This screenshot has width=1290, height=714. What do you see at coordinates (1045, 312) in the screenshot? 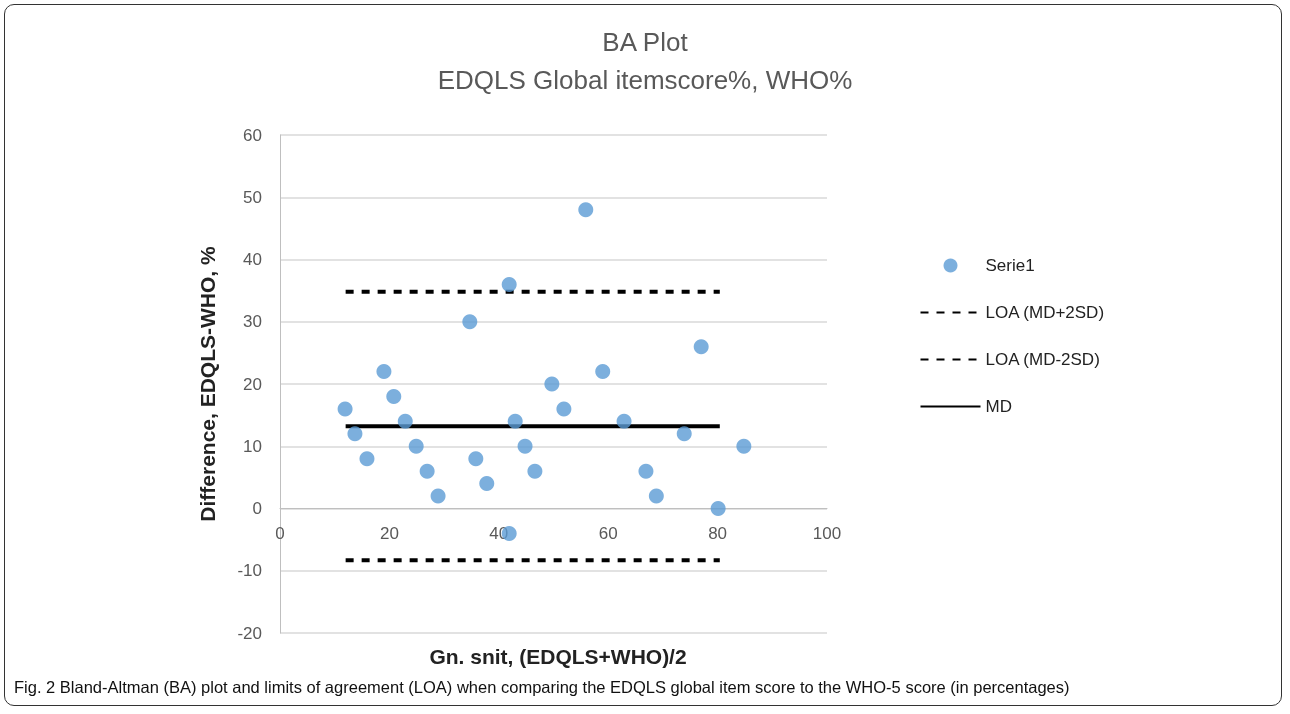
I see `legend-label: LOA (MD+2SD)` at bounding box center [1045, 312].